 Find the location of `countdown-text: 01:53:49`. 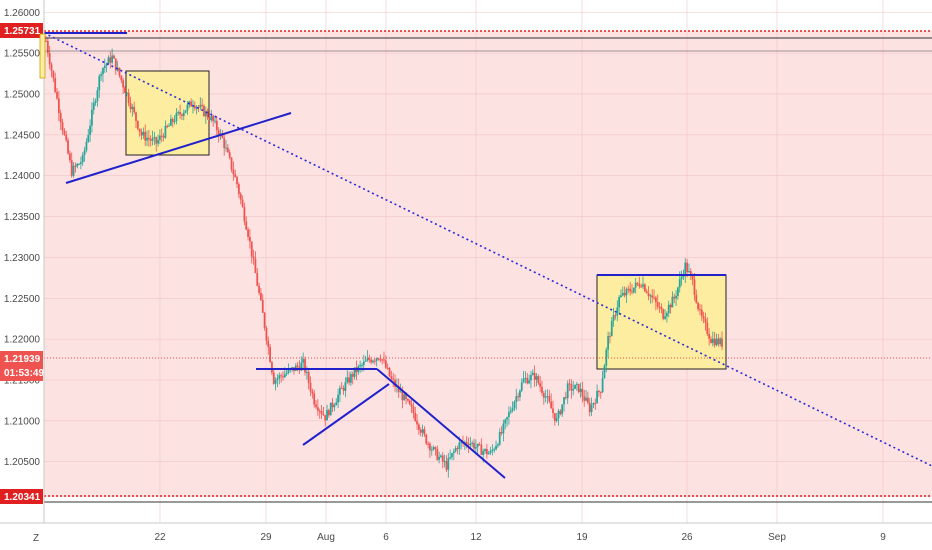

countdown-text: 01:53:49 is located at coordinates (24, 373).